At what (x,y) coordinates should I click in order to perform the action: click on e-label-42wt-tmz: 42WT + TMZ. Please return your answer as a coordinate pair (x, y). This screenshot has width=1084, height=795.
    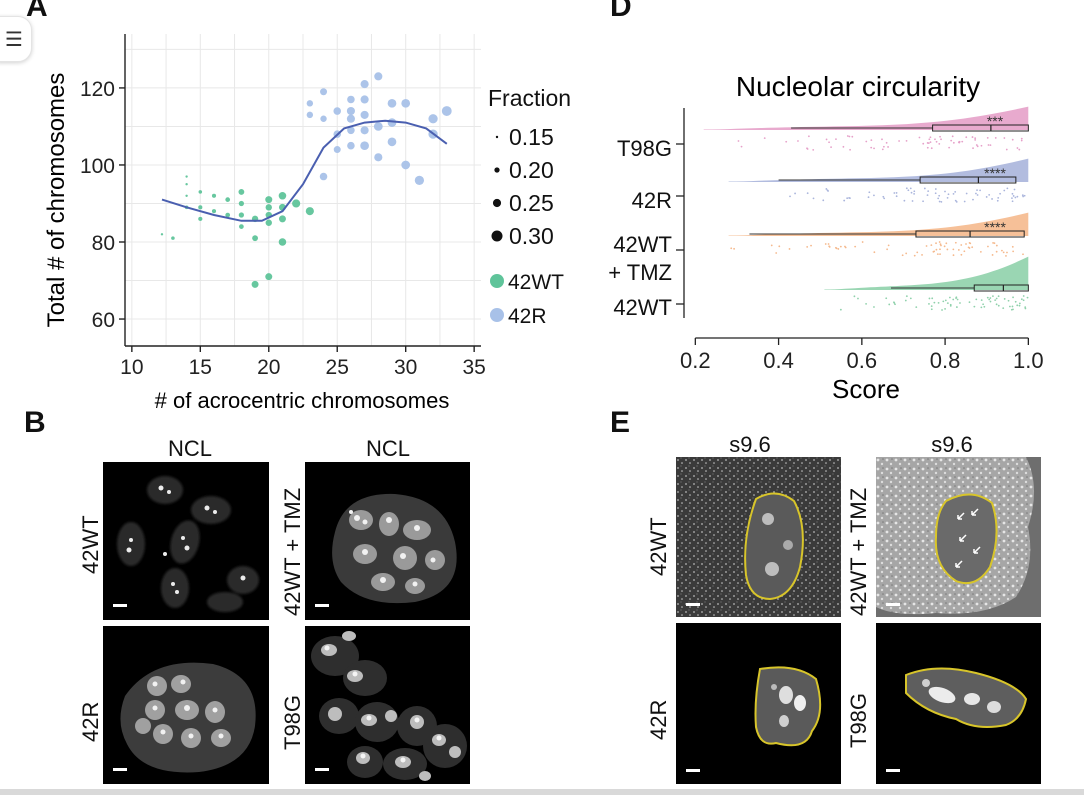
    Looking at the image, I should click on (858, 551).